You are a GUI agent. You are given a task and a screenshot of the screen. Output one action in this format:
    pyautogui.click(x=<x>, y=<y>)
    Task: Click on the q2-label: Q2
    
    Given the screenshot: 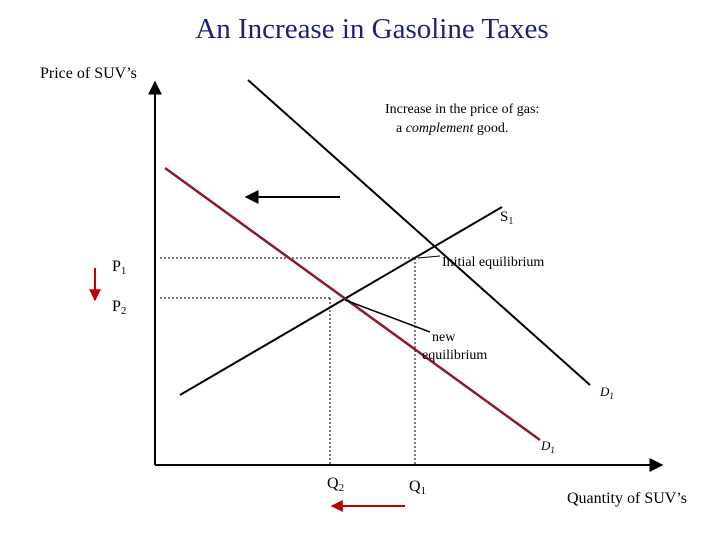 What is the action you would take?
    pyautogui.click(x=335, y=484)
    